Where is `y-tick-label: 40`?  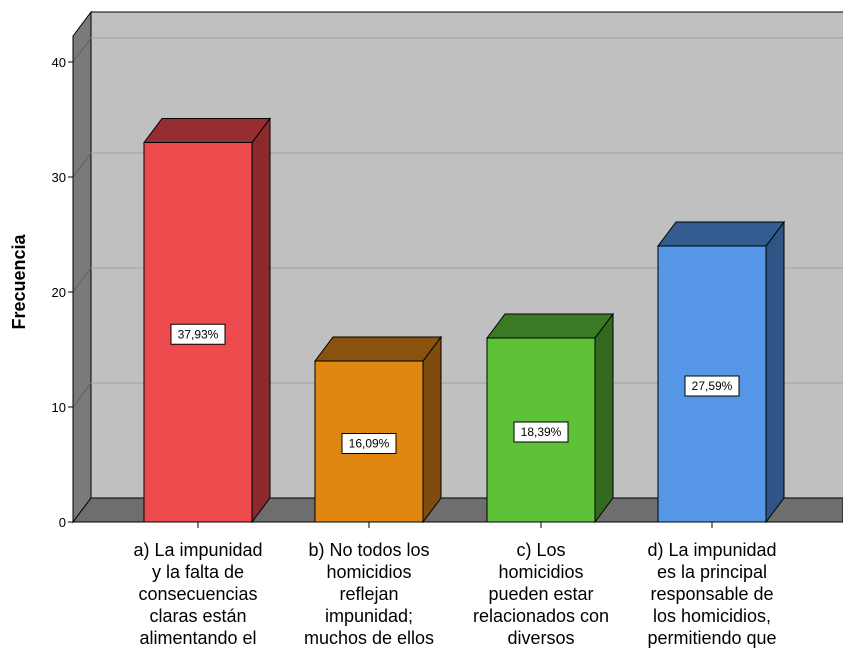
y-tick-label: 40 is located at coordinates (59, 62).